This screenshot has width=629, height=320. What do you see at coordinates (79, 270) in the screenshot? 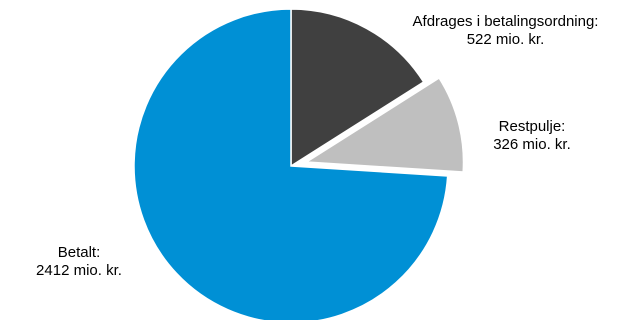
I see `slice-value: 2412 mio. kr.` at bounding box center [79, 270].